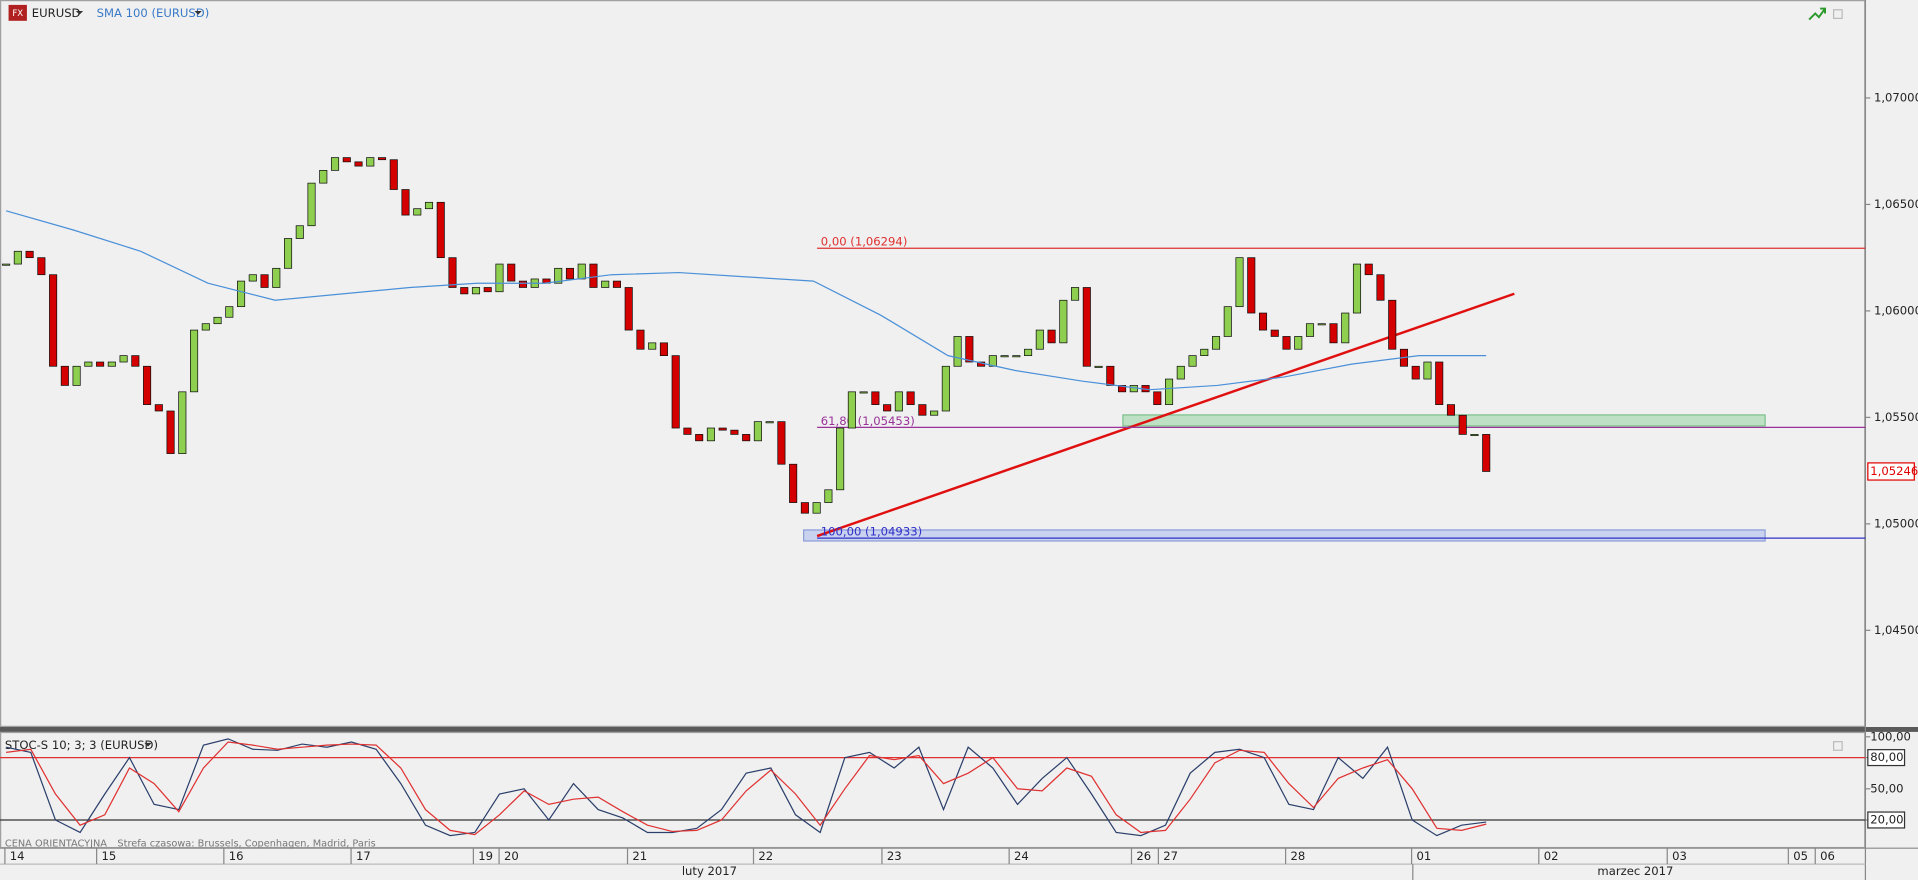  Describe the element at coordinates (1679, 856) in the screenshot. I see `day-label: 03` at that location.